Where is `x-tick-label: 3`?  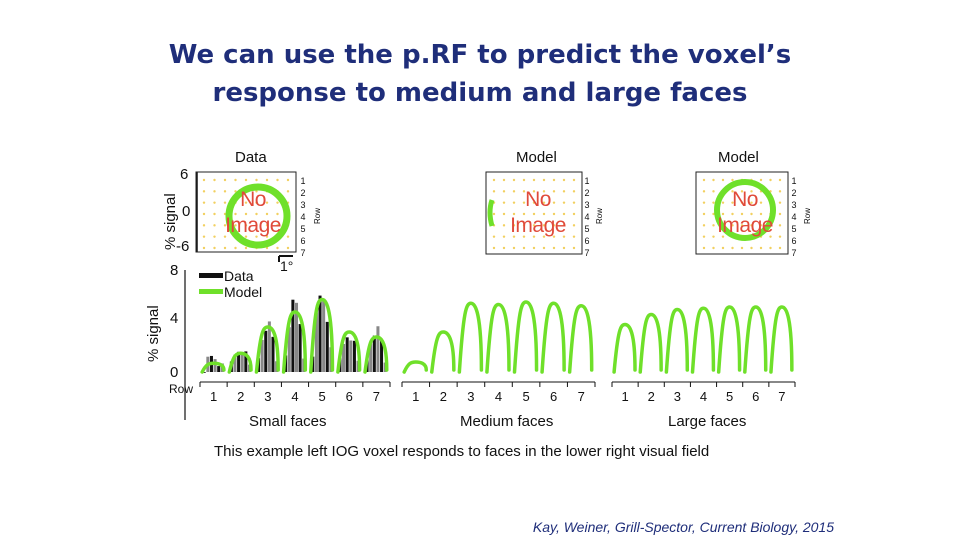 x-tick-label: 3 is located at coordinates (470, 396).